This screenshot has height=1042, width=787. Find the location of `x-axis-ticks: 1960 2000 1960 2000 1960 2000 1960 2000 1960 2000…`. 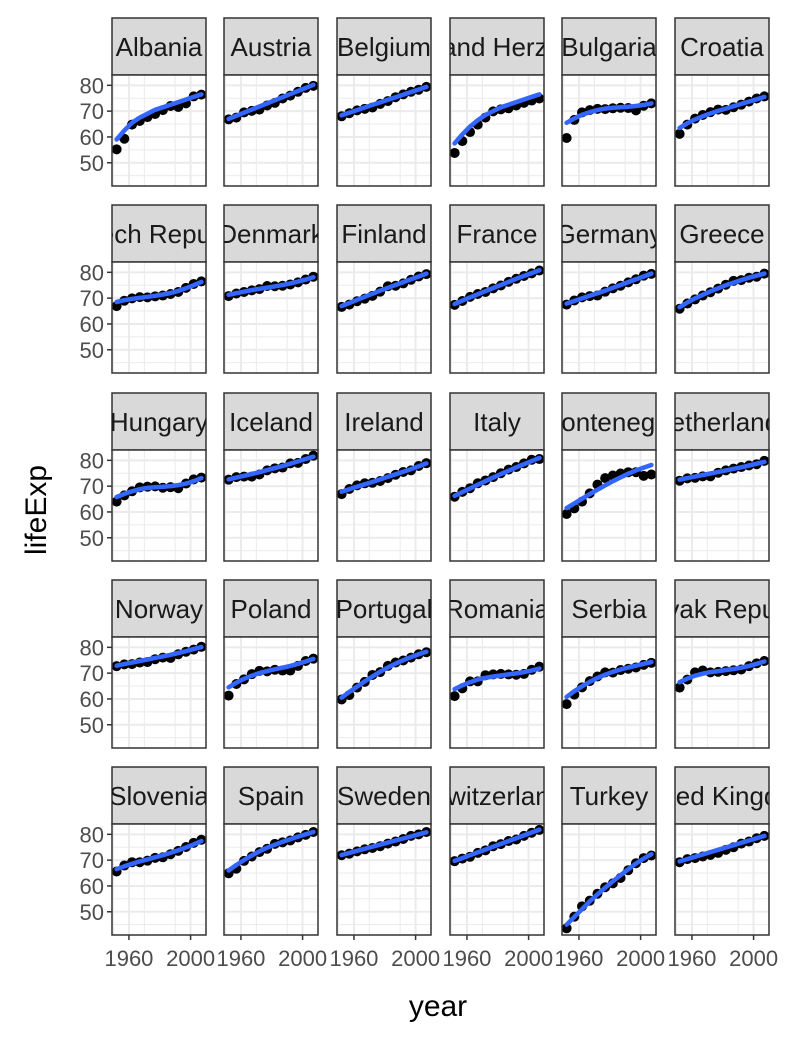

x-axis-ticks: 1960 2000 1960 2000 1960 2000 1960 2000 1960 2000… is located at coordinates (441, 953).